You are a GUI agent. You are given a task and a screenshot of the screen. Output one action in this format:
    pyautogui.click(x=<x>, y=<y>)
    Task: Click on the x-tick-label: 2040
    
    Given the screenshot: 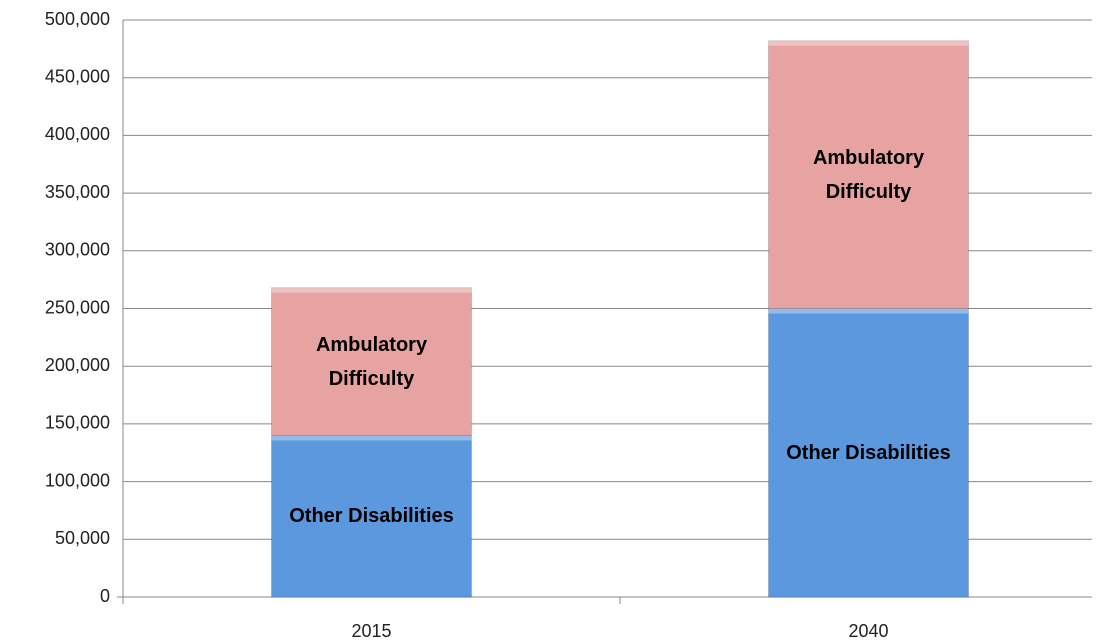 What is the action you would take?
    pyautogui.click(x=868, y=631)
    